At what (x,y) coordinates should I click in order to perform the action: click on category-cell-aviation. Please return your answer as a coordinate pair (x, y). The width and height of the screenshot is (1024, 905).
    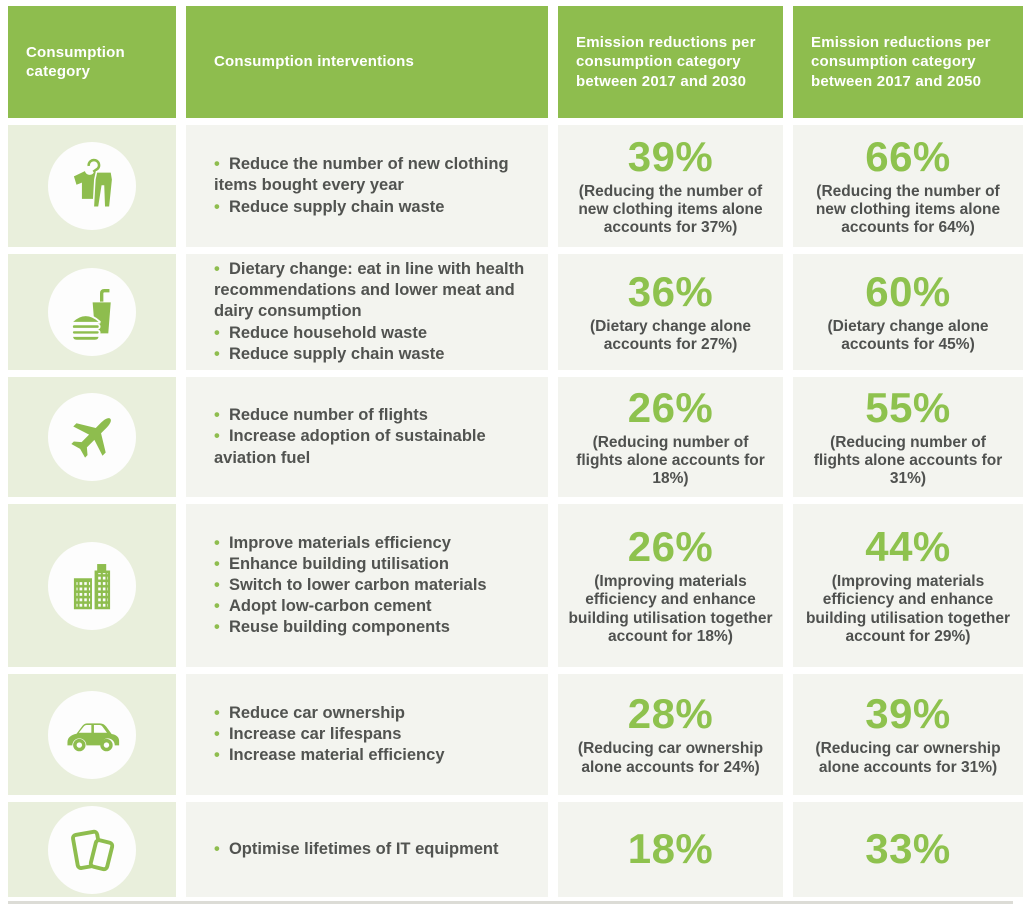
    Looking at the image, I should click on (92, 437).